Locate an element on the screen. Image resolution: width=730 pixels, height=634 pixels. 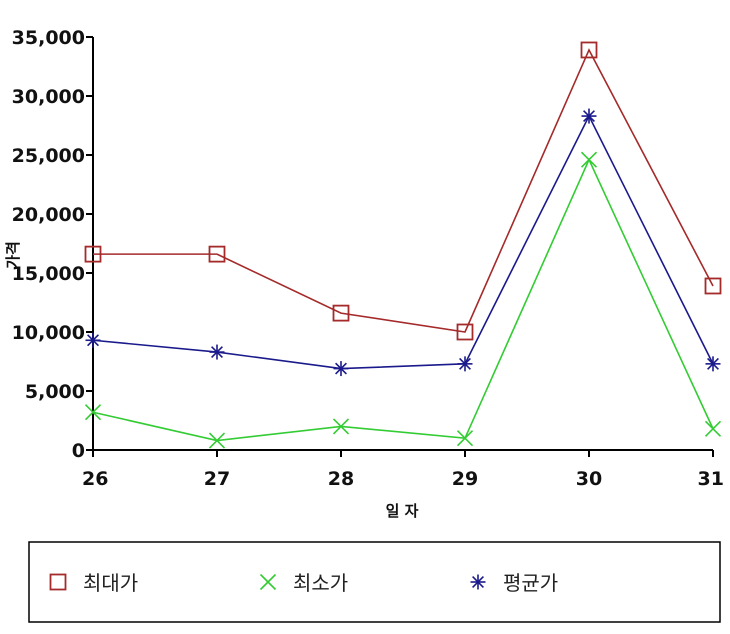
legend-box is located at coordinates (374, 582).